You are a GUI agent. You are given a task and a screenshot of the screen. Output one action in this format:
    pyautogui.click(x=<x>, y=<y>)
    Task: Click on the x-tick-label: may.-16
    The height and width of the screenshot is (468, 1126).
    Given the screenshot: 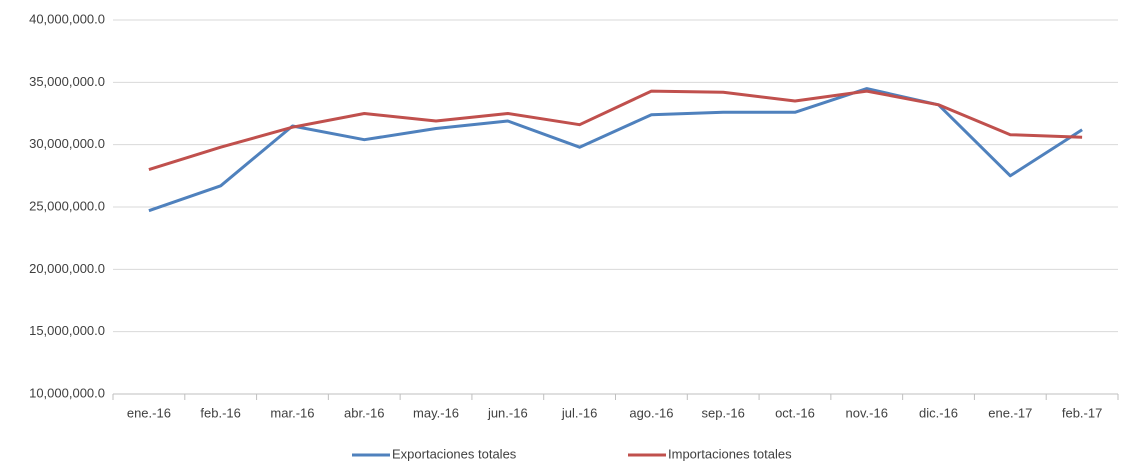 What is the action you would take?
    pyautogui.click(x=436, y=412)
    